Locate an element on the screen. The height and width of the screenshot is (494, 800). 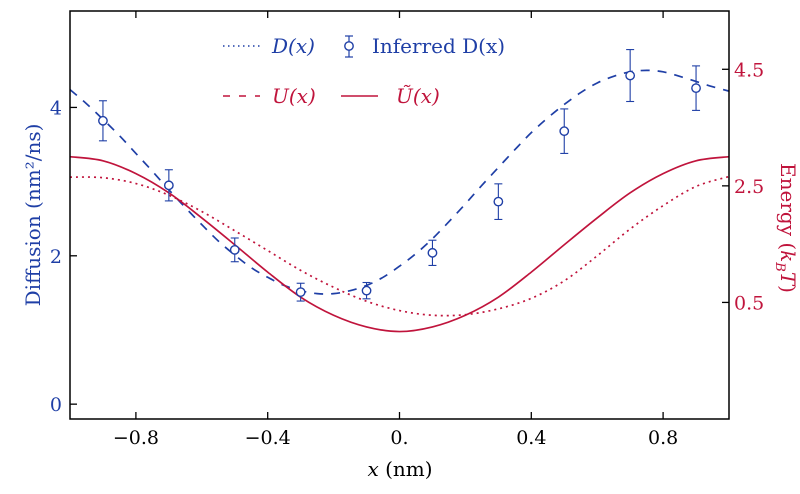
x-axis-label-var: x is located at coordinates (372, 469).